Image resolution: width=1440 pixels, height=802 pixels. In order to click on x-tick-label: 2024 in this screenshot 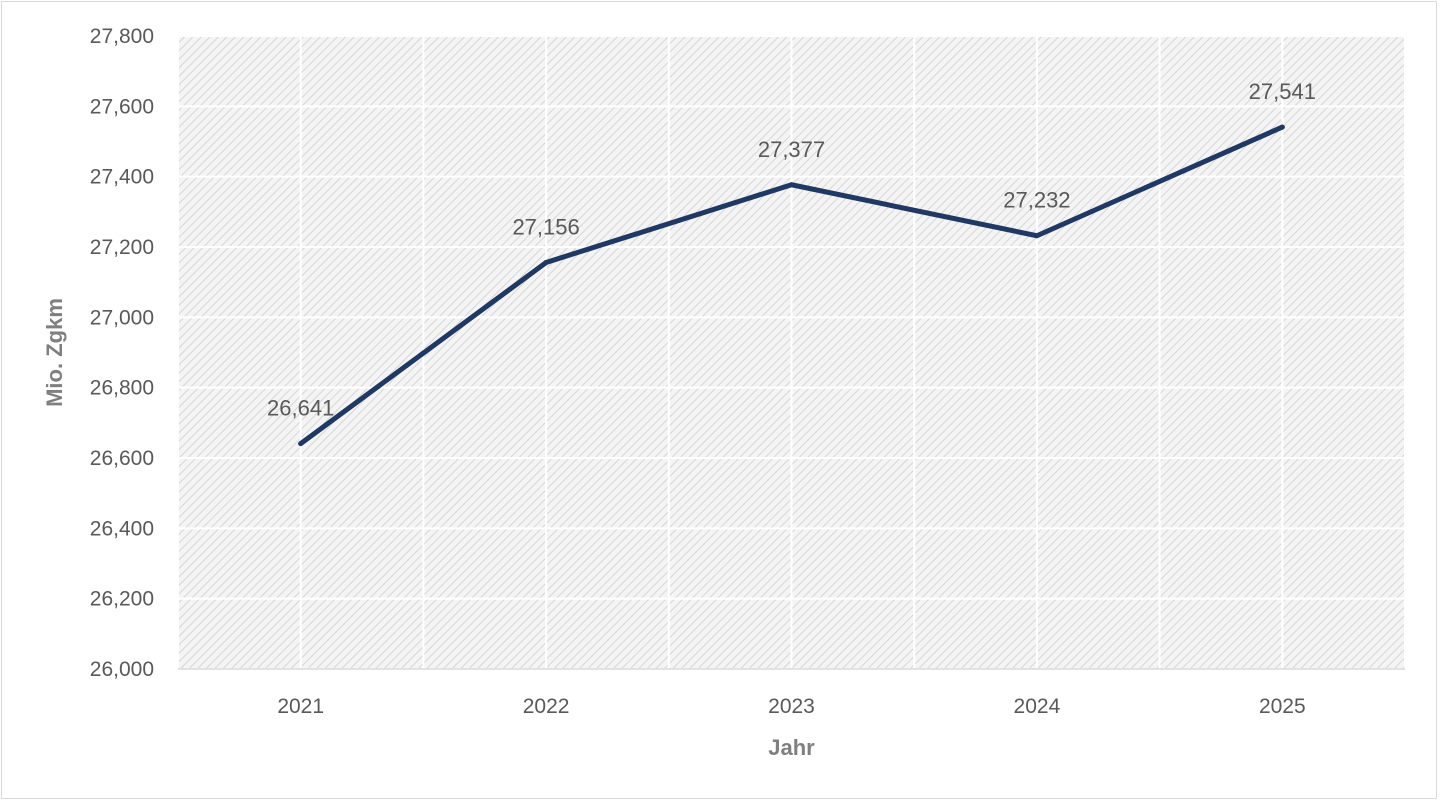, I will do `click(1037, 706)`.